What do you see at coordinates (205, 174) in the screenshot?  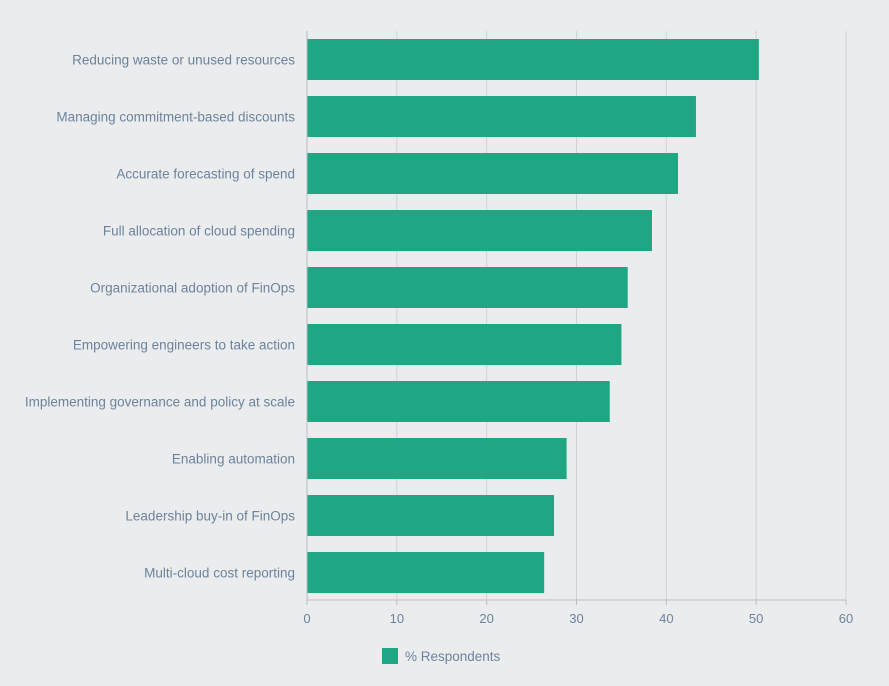 I see `category-label: Accurate forecasting of spend` at bounding box center [205, 174].